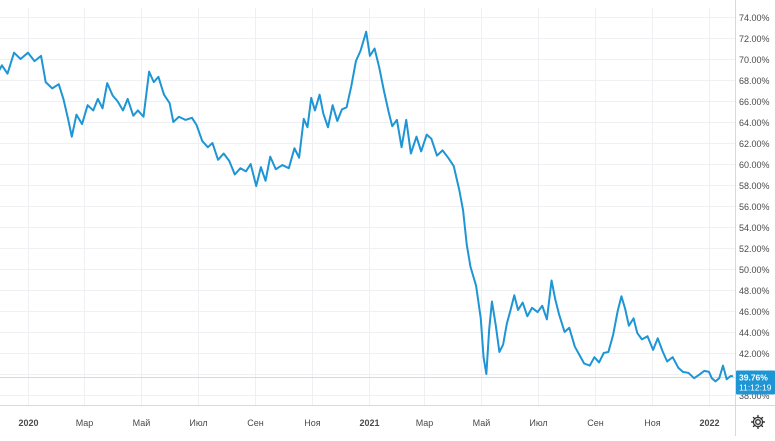 This screenshot has height=441, width=775. What do you see at coordinates (754, 312) in the screenshot?
I see `y-tick-label: 46.00%` at bounding box center [754, 312].